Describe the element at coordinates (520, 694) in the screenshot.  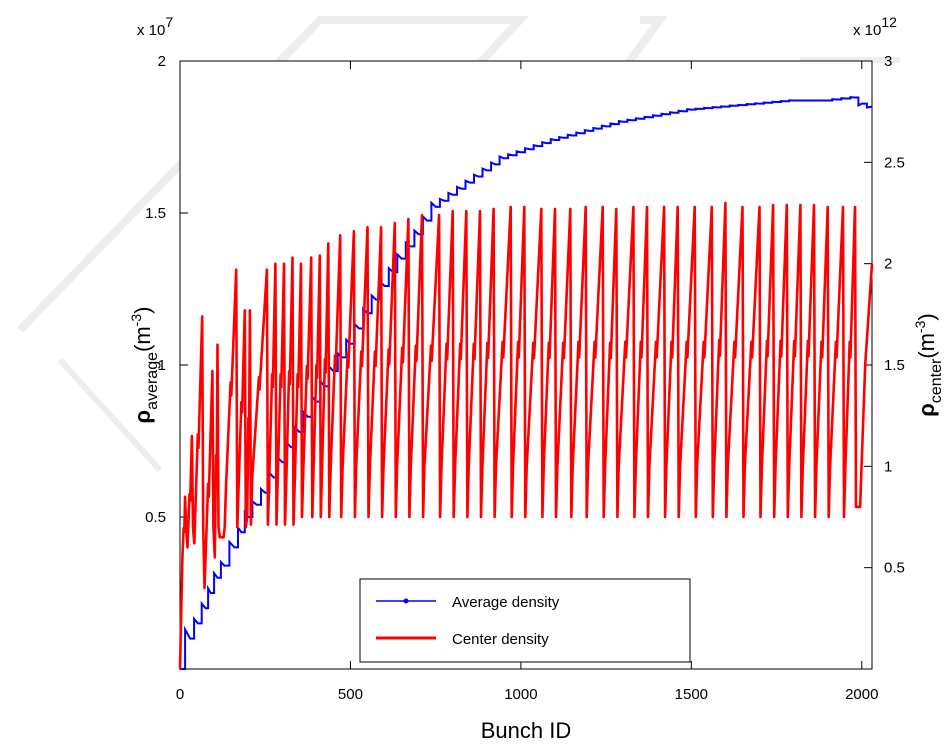
I see `x-tick-label: 1000` at that location.